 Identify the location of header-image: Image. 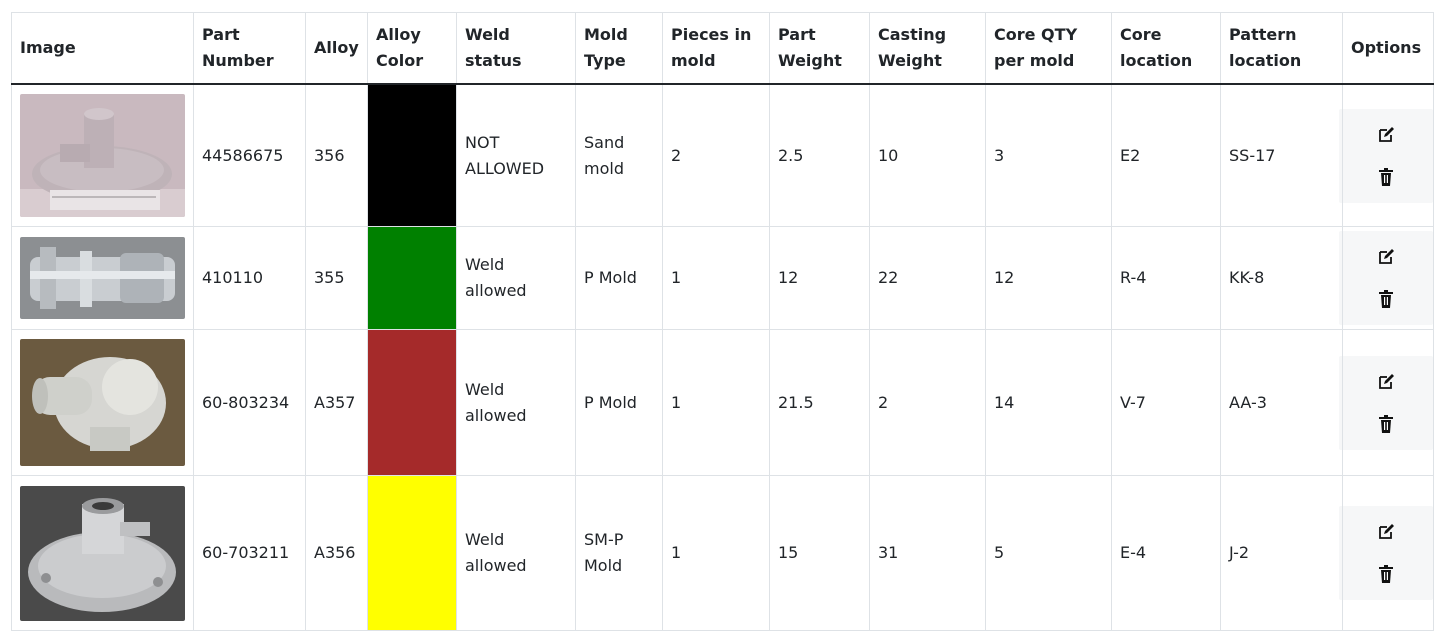
(102, 48).